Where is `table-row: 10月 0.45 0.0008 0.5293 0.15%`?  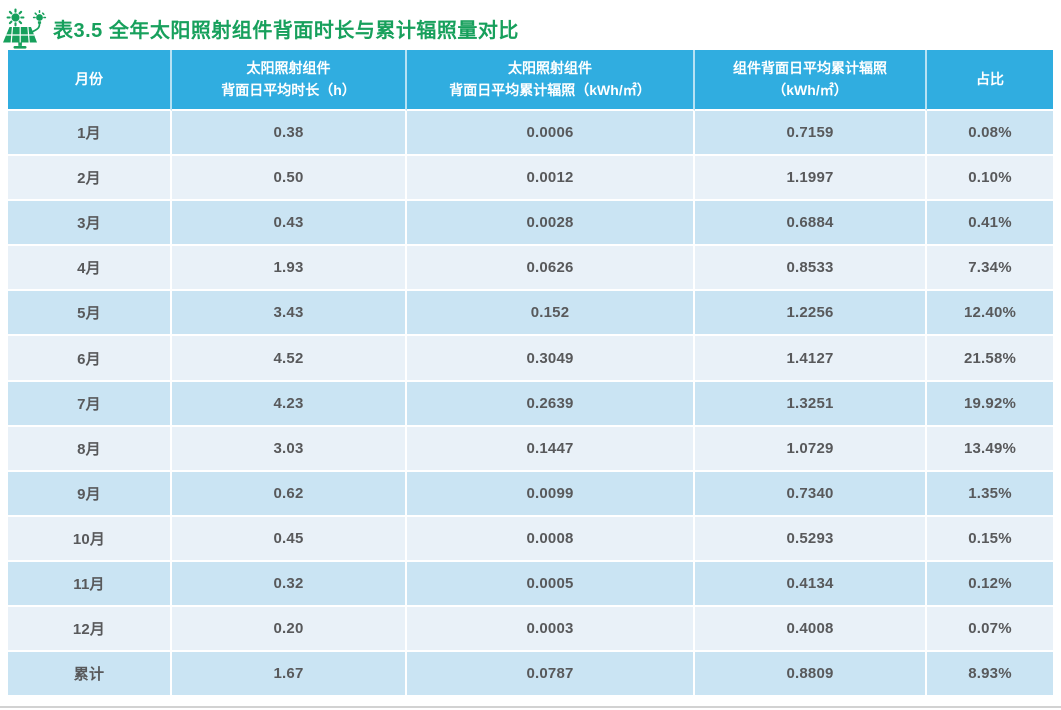 table-row: 10月 0.45 0.0008 0.5293 0.15% is located at coordinates (530, 539).